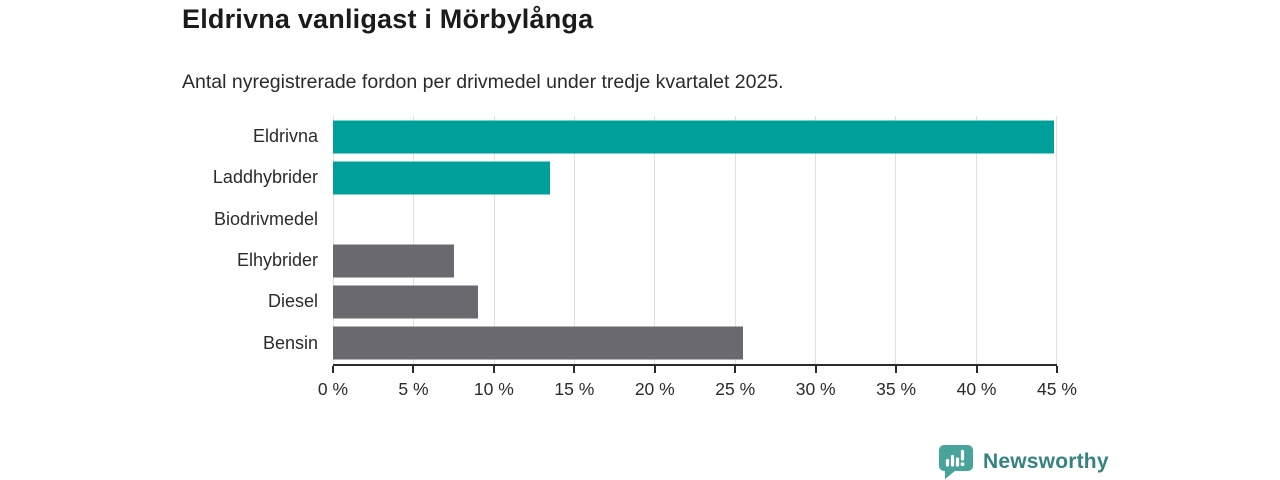 The height and width of the screenshot is (480, 1280). I want to click on bar-laddhybrider, so click(441, 178).